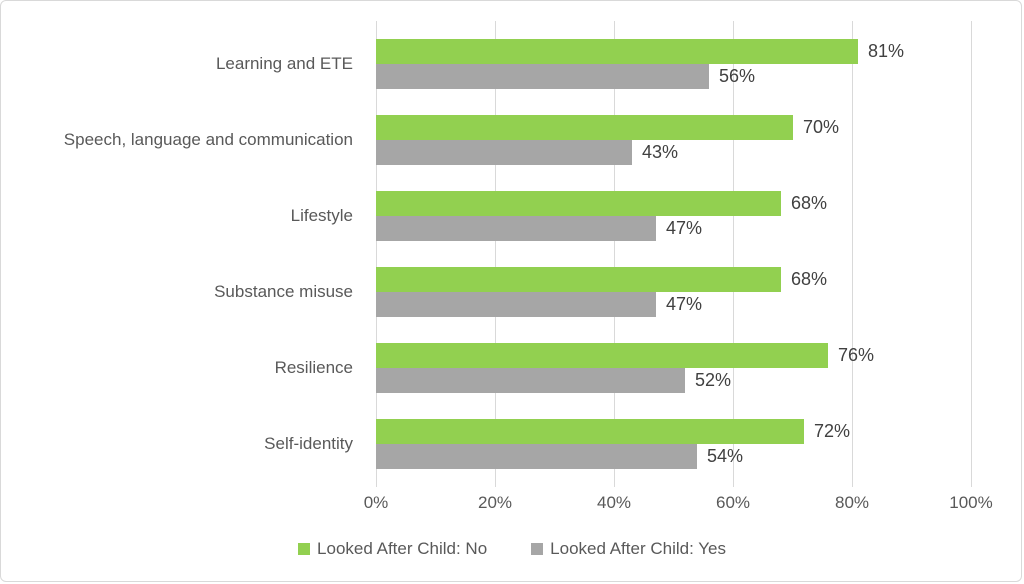  I want to click on category-label: Lifestyle, so click(321, 216).